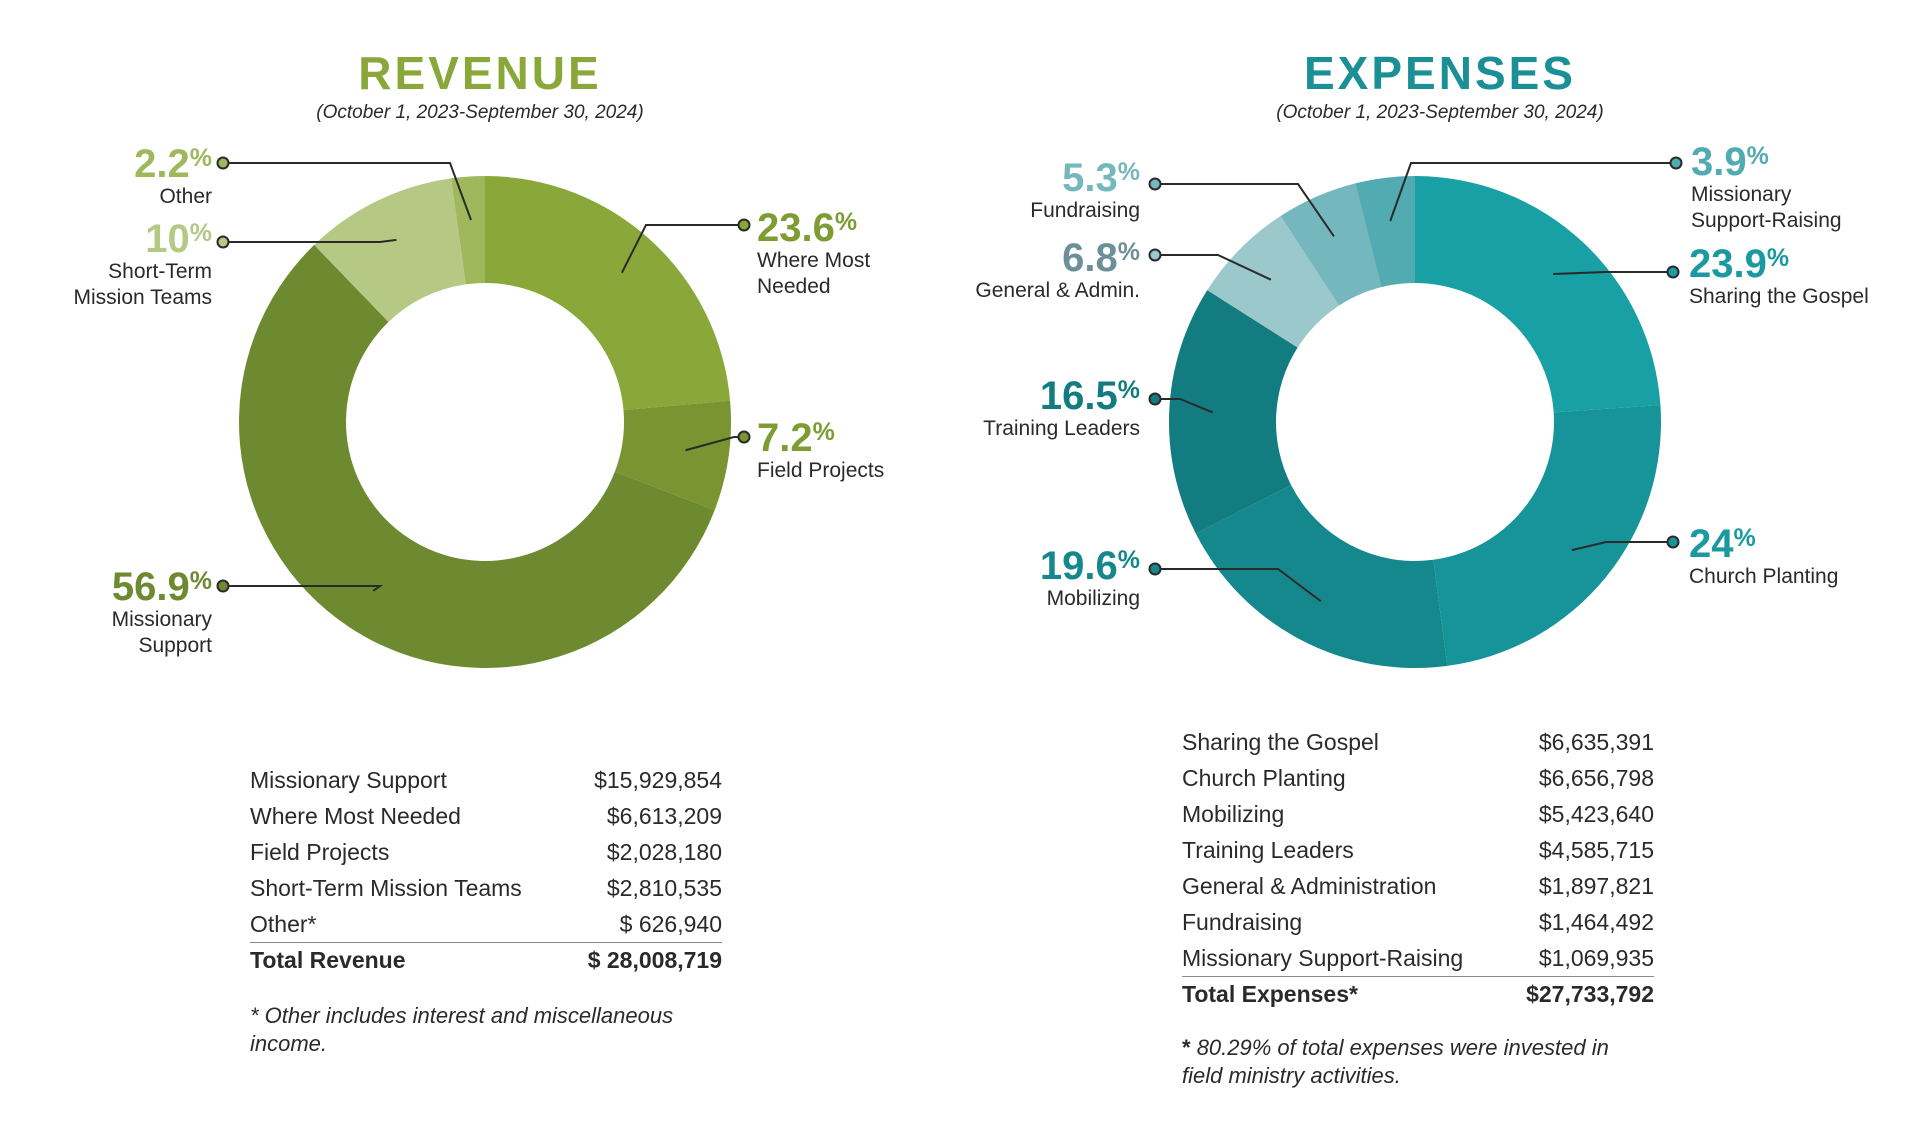 Image resolution: width=1920 pixels, height=1139 pixels. What do you see at coordinates (1596, 921) in the screenshot?
I see `expenses-row-amount: $1,464,492` at bounding box center [1596, 921].